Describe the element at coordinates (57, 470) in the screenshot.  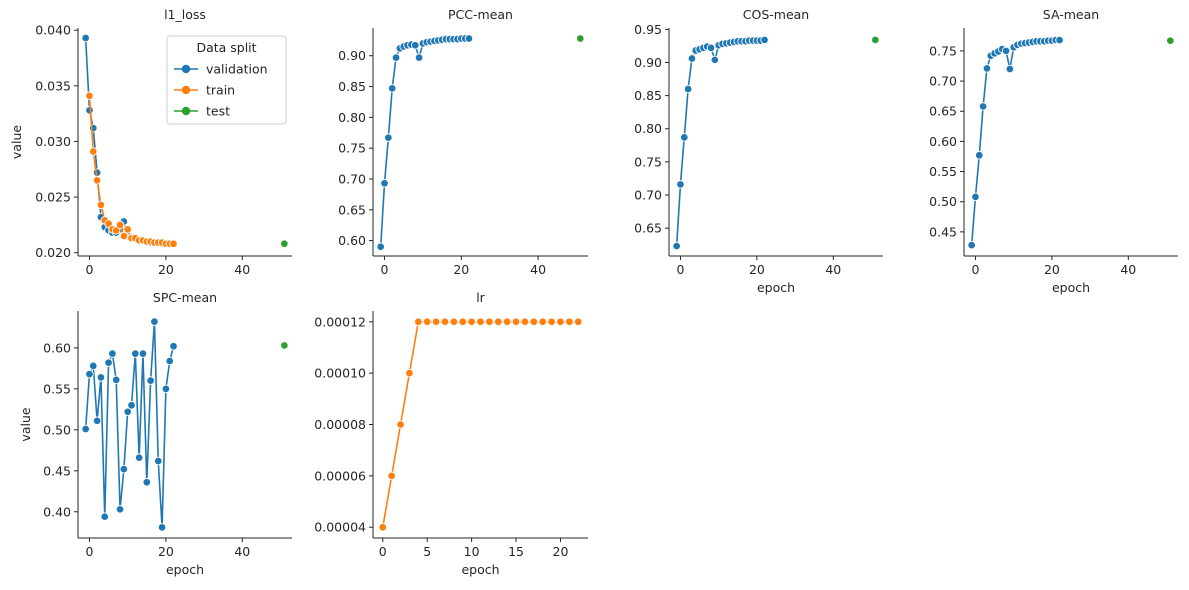
I see `y-tick-label: 0.45` at that location.